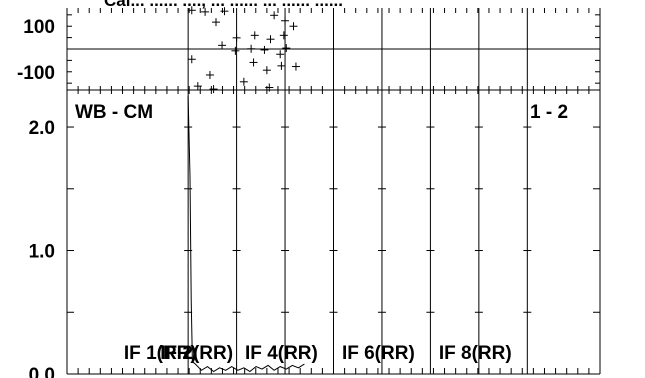 The width and height of the screenshot is (645, 378). I want to click on baseline-label: 1 - 2, so click(549, 112).